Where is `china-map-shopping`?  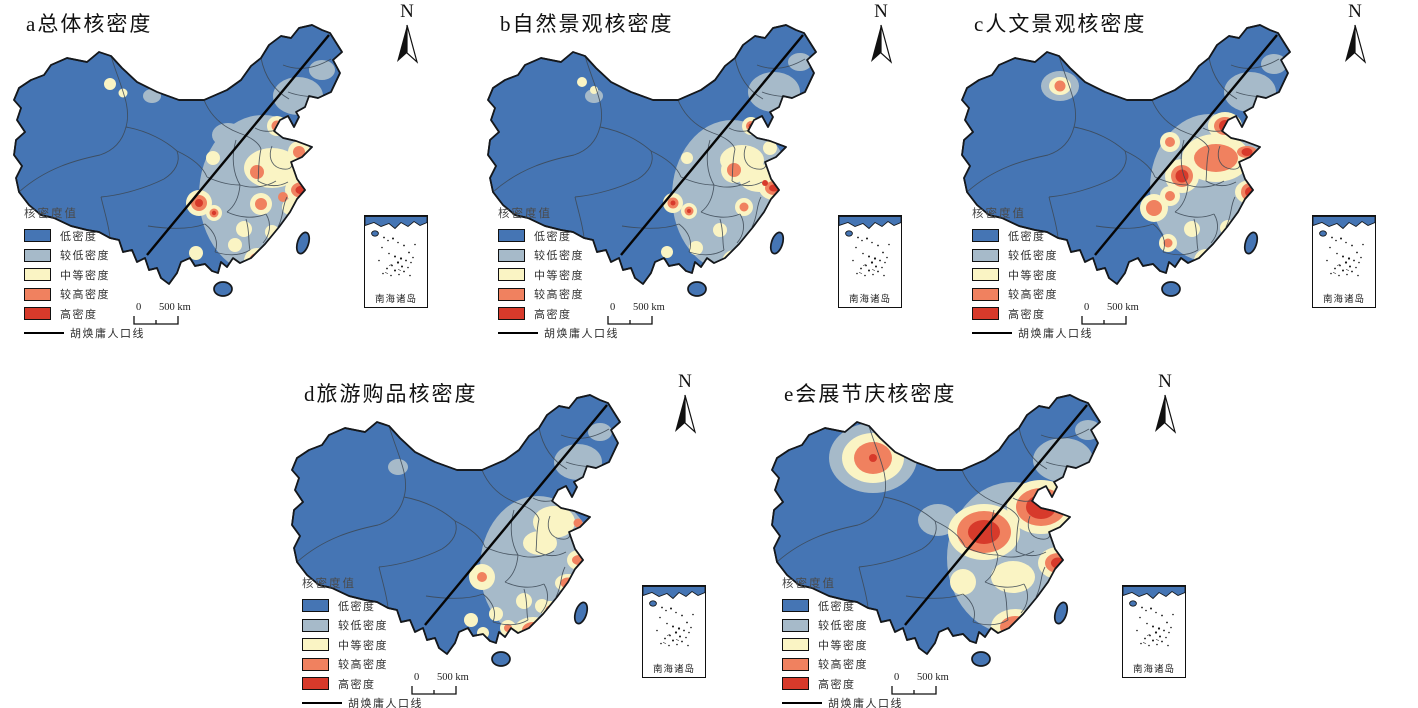 china-map-shopping is located at coordinates (456, 530).